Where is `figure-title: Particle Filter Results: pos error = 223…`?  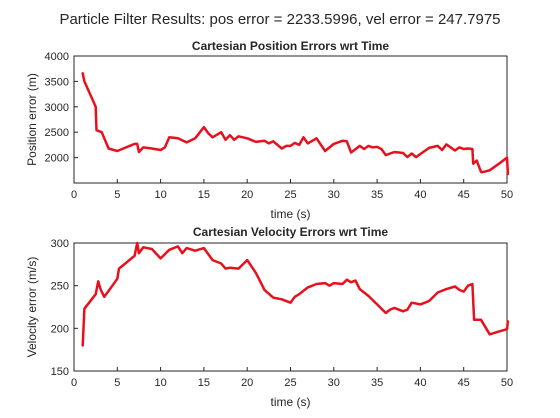
figure-title: Particle Filter Results: pos error = 223… is located at coordinates (279, 19).